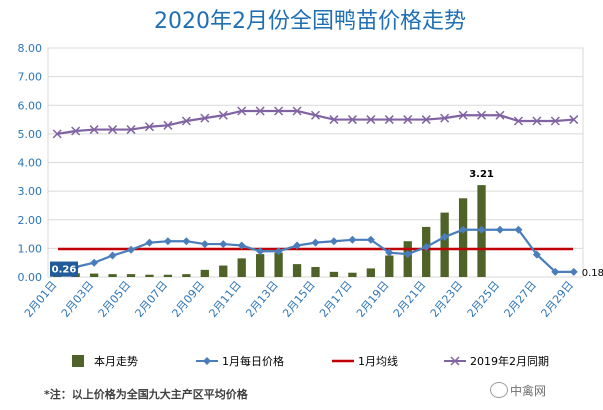  I want to click on x-tick-label: 2月21日, so click(410, 299).